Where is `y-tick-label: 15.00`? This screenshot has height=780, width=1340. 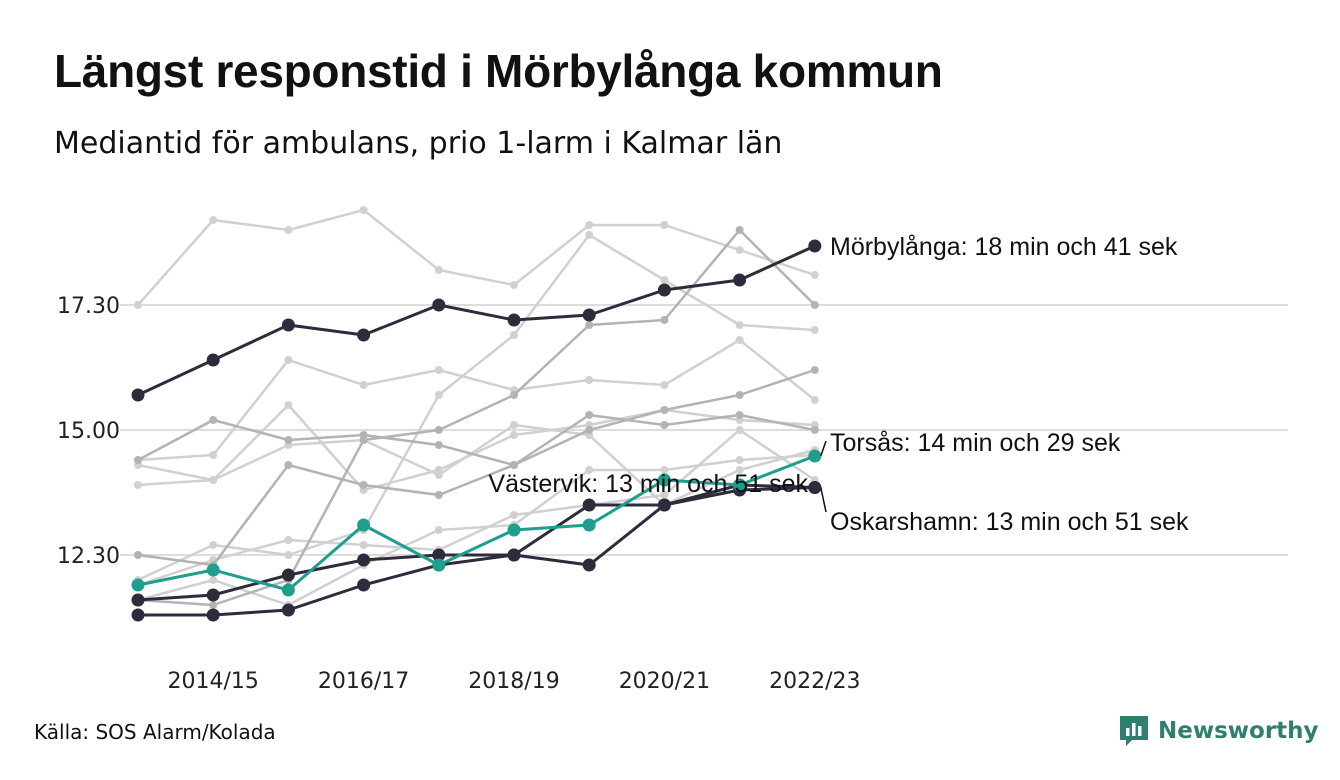
y-tick-label: 15.00 is located at coordinates (88, 431).